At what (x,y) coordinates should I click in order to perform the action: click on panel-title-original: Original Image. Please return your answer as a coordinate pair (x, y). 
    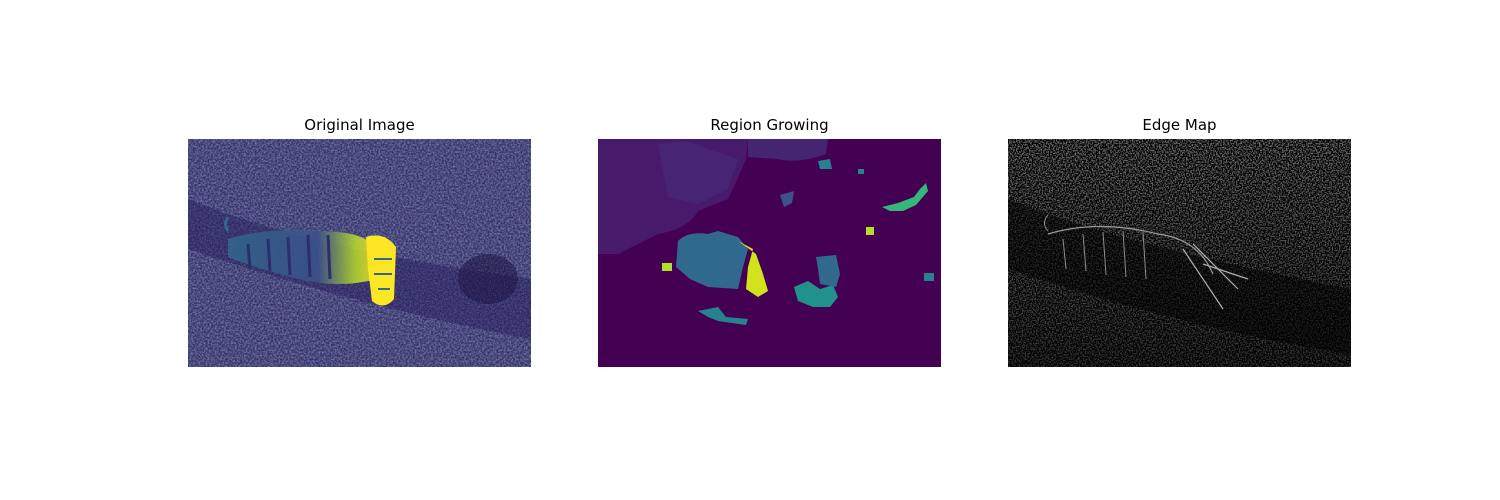
    Looking at the image, I should click on (359, 125).